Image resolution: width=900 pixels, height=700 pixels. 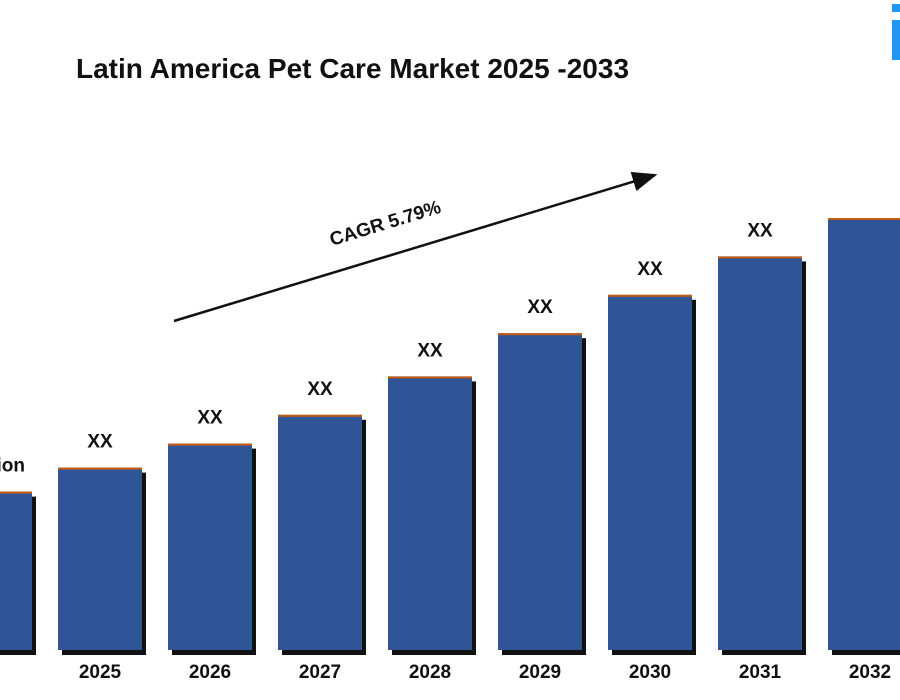 I want to click on x-tick-label: 2032, so click(x=870, y=672).